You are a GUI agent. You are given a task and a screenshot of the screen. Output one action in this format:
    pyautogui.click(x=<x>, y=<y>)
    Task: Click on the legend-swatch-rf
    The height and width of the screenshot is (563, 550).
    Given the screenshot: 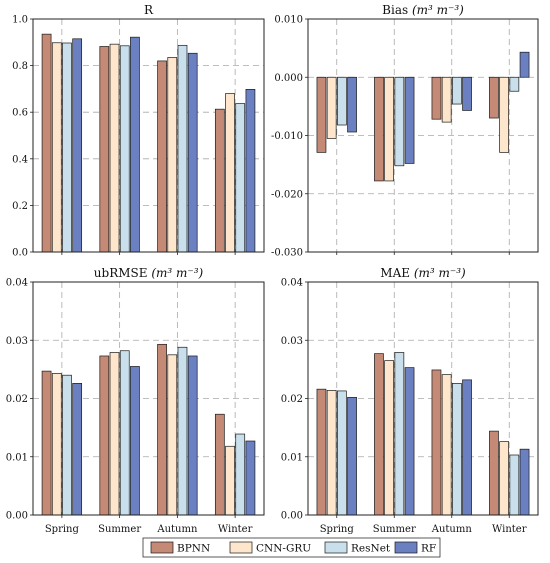 What is the action you would take?
    pyautogui.click(x=406, y=547)
    